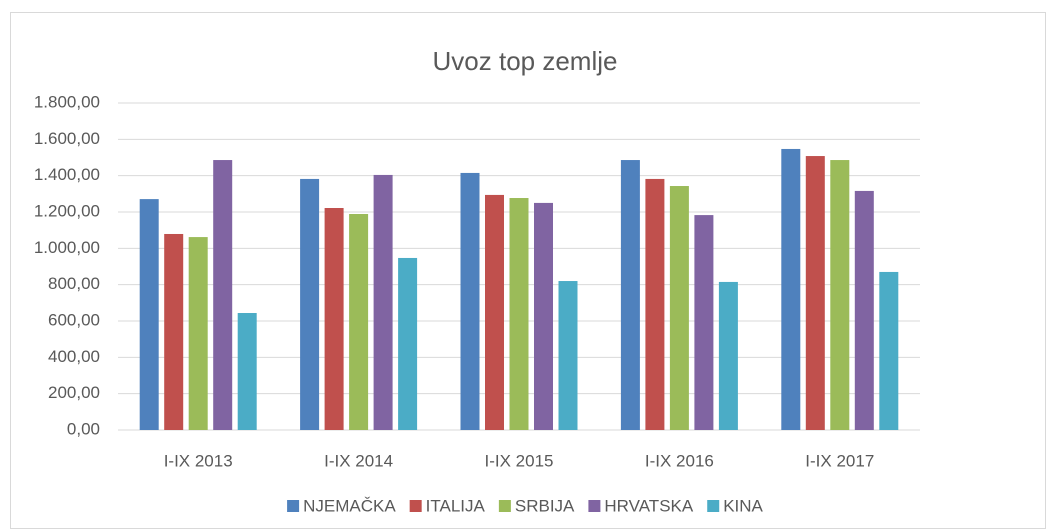 This screenshot has height=531, width=1056. I want to click on x-tick-label: I-IX 2014, so click(358, 460).